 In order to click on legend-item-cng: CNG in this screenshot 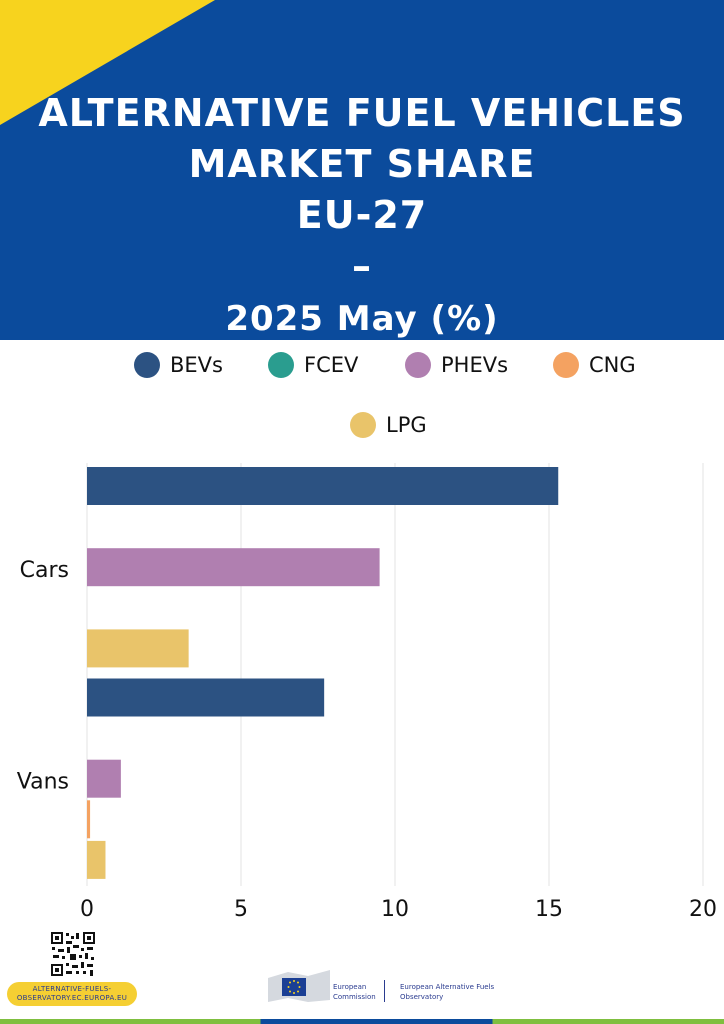, I will do `click(594, 365)`.